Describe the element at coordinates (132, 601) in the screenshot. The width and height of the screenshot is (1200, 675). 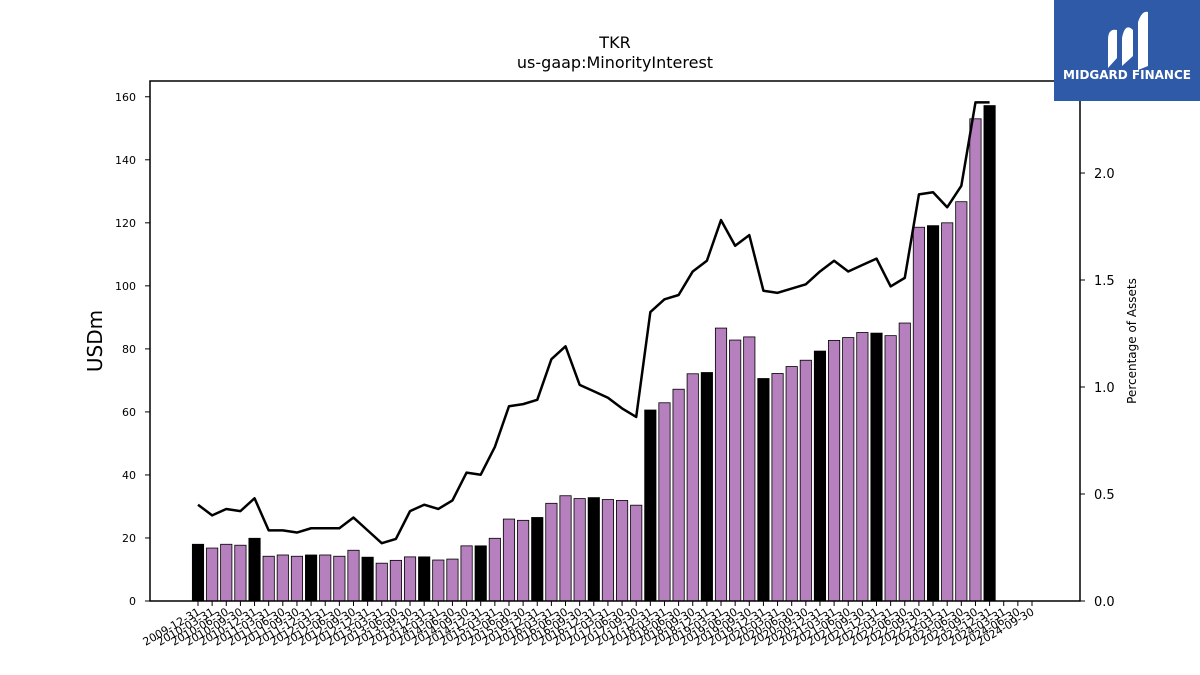
I see `y-tick-label: 0` at that location.